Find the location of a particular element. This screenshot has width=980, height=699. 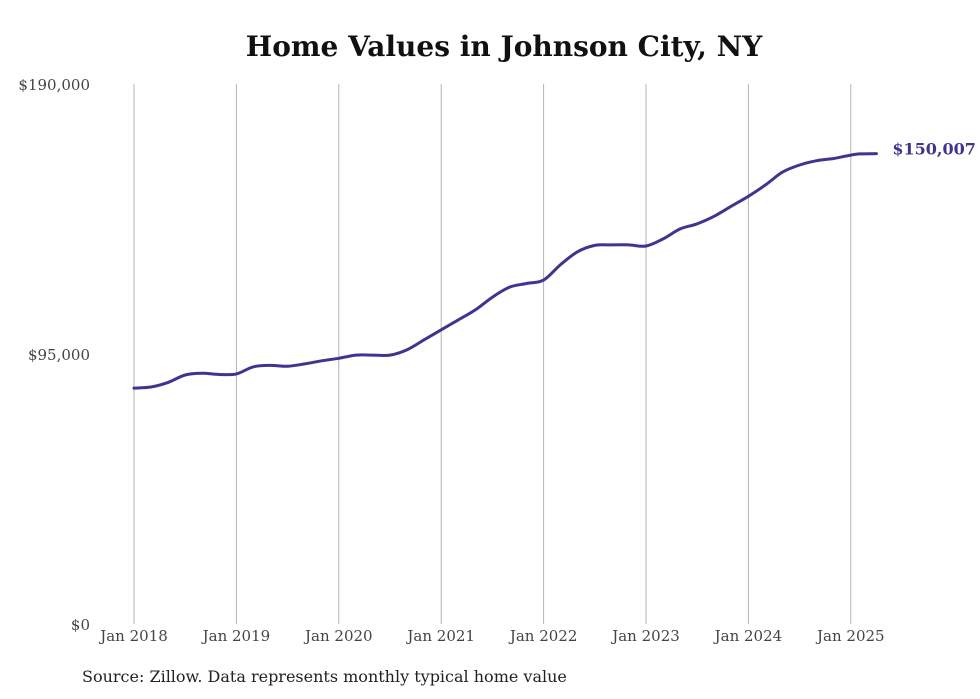

y-tick-label: $190,000 is located at coordinates (54, 85).